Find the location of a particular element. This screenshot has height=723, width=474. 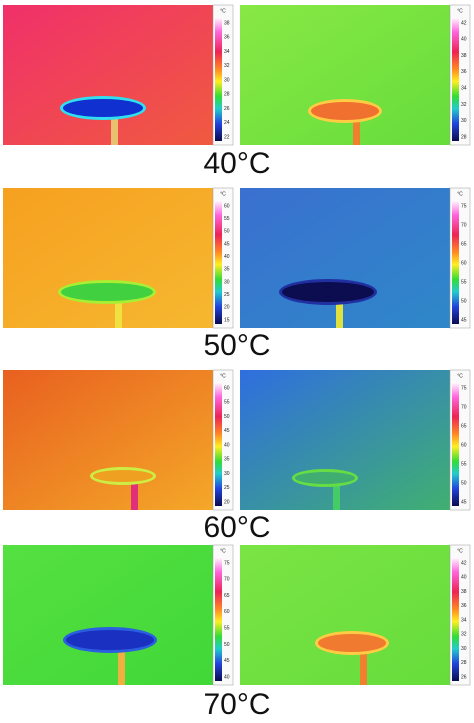

thermal-panel: °C 60 55 50 45 40 35 30 25 20 15 is located at coordinates (118, 258).